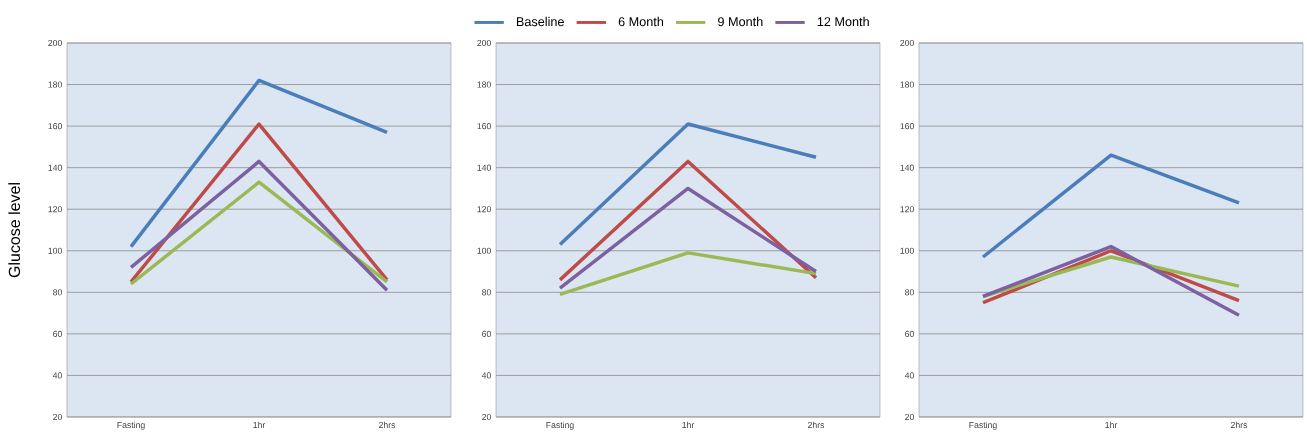 The width and height of the screenshot is (1307, 442). What do you see at coordinates (740, 21) in the screenshot?
I see `legend-label: 9 Month` at bounding box center [740, 21].